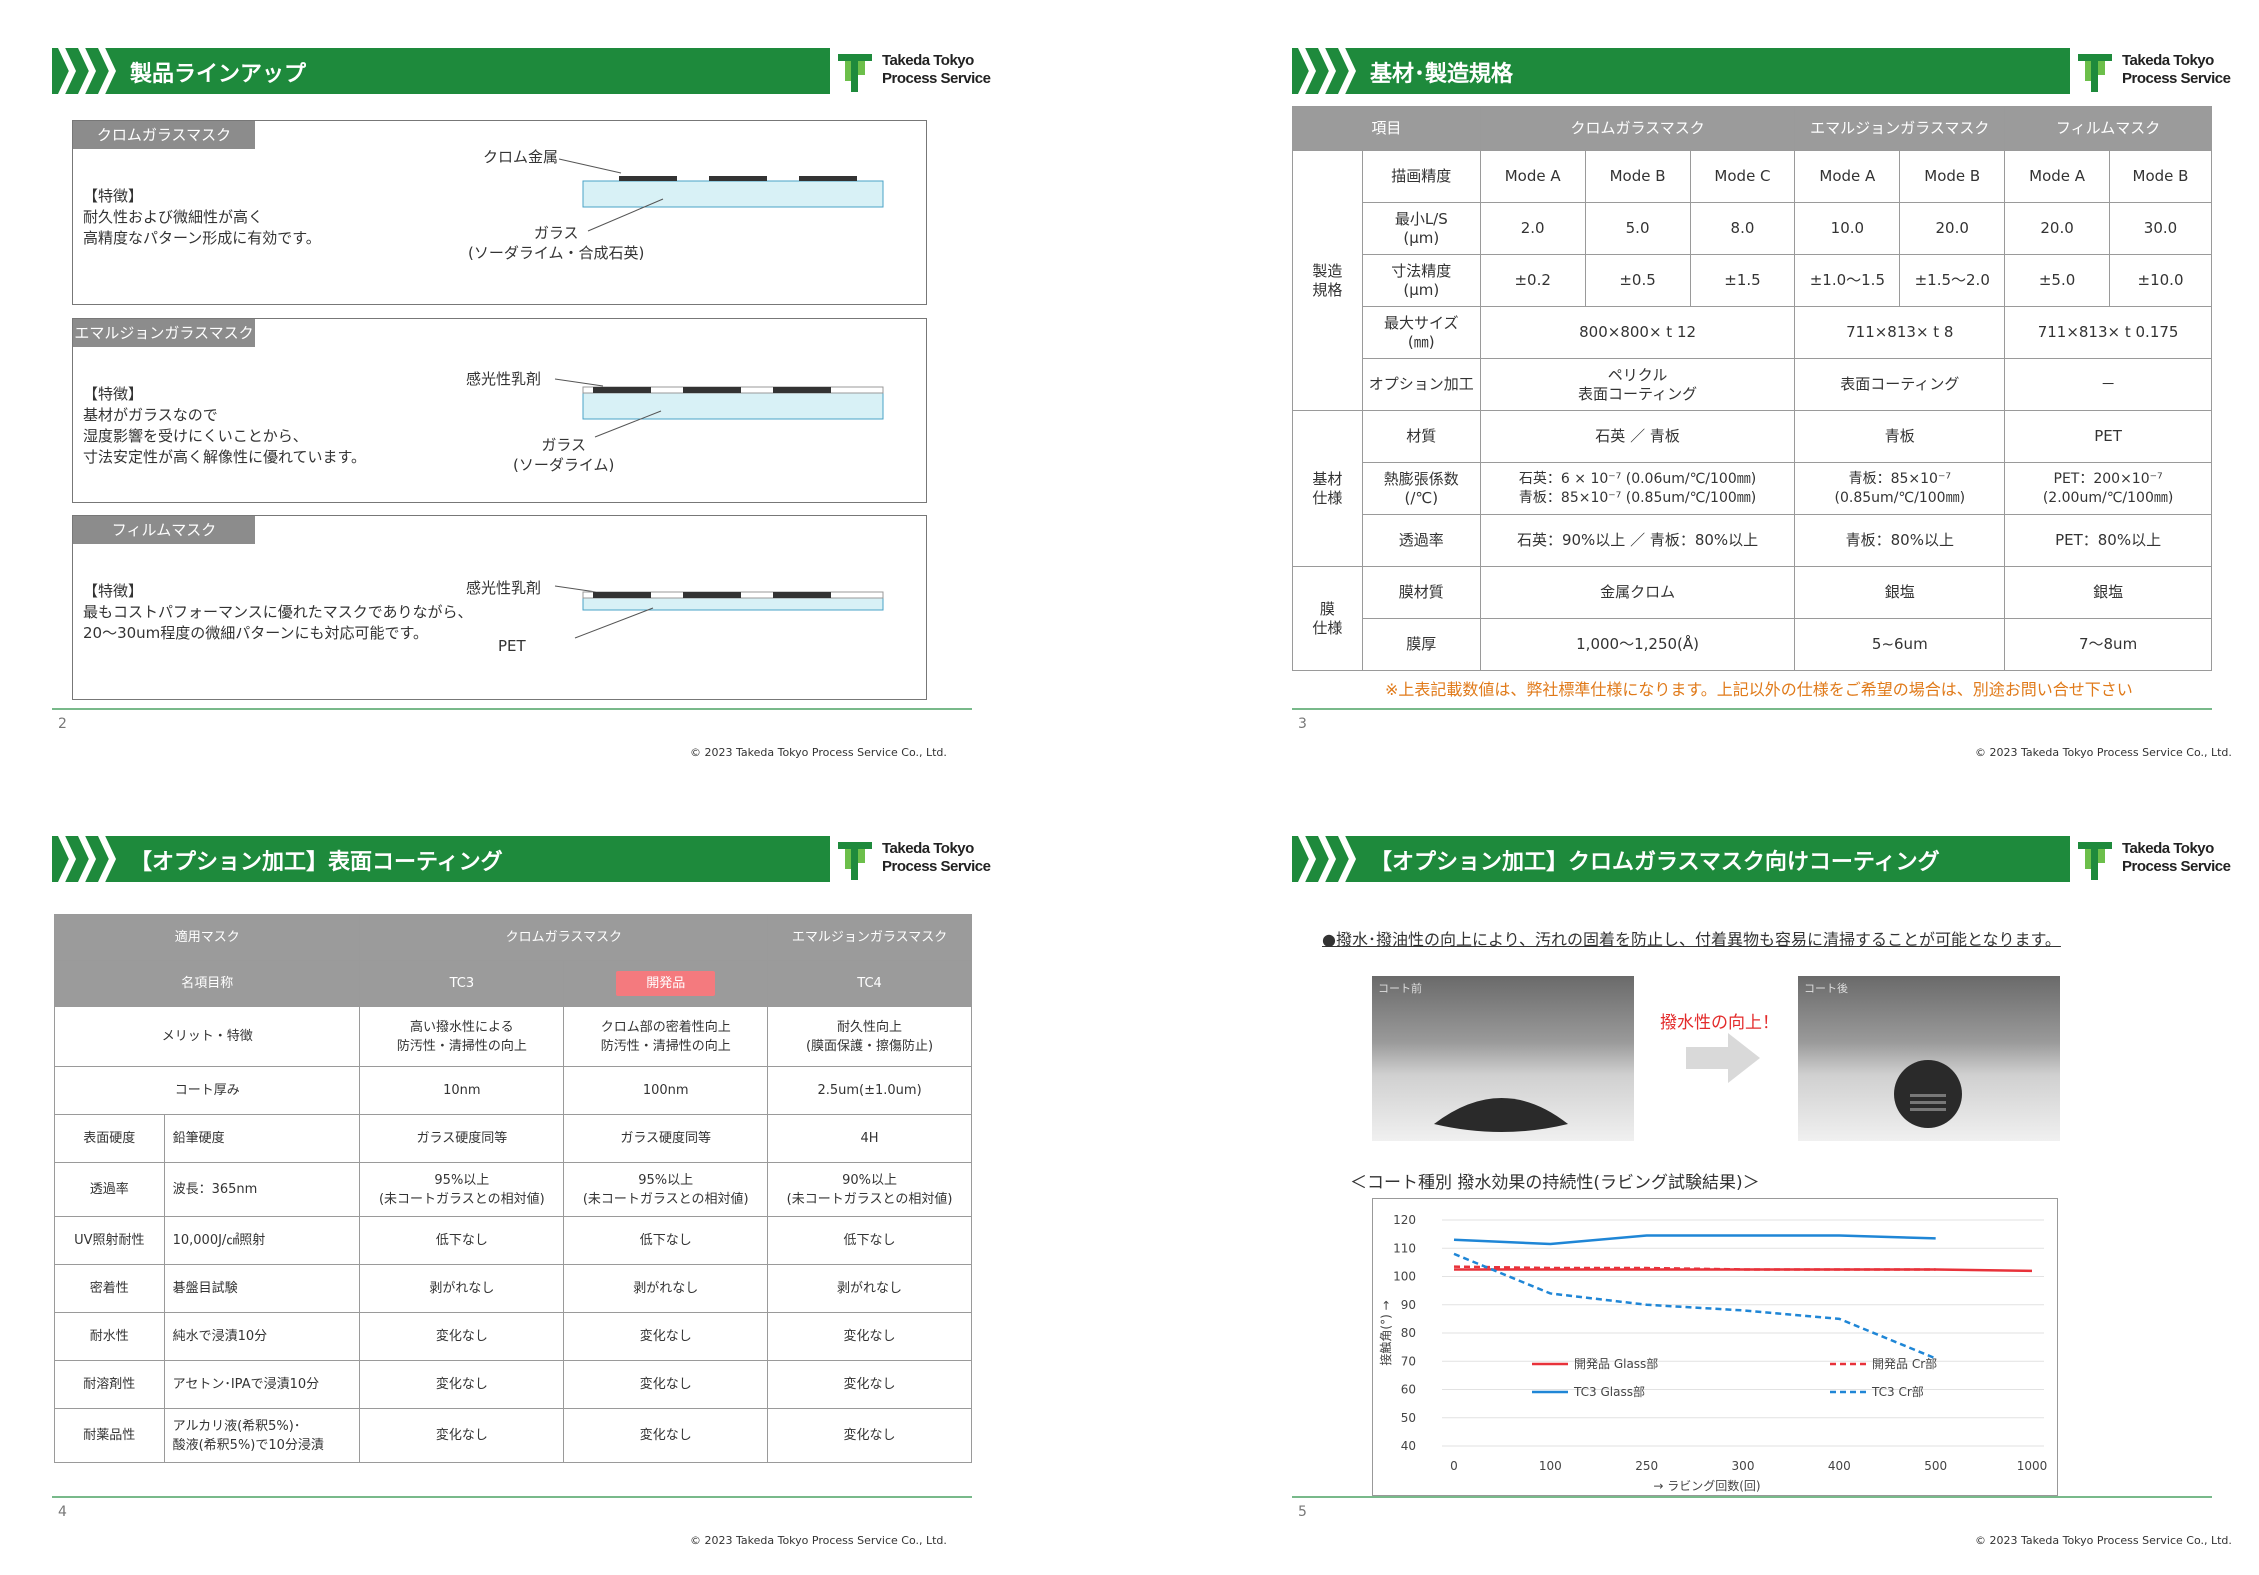  Describe the element at coordinates (666, 1036) in the screenshot. I see `cell: クロム部の密着性向上 防汚性・清掃性の向上` at that location.